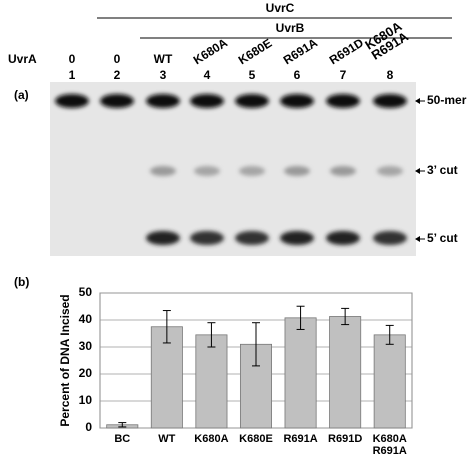  What do you see at coordinates (255, 51) in the screenshot?
I see `lane-header: K680E` at bounding box center [255, 51].